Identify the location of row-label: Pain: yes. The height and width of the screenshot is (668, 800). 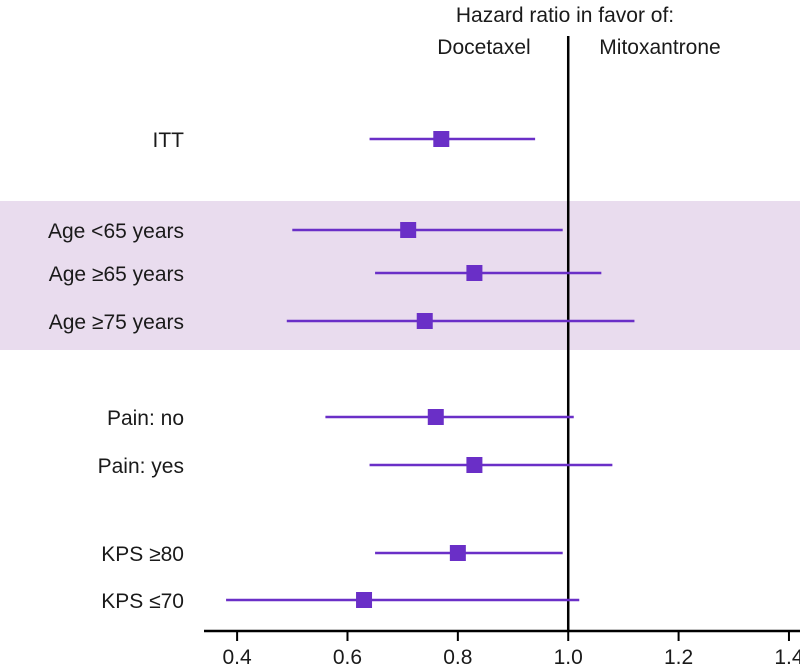
(141, 466).